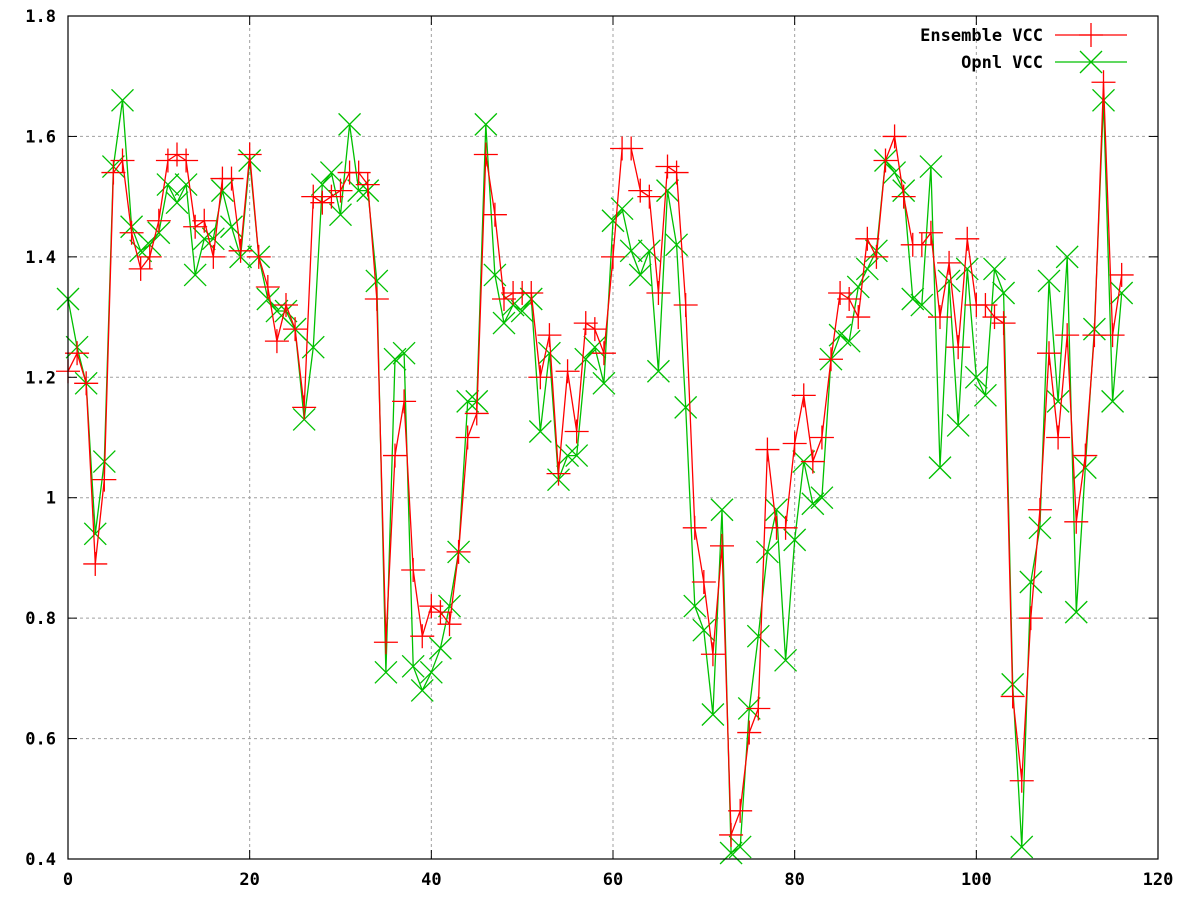  I want to click on y-tick-label: 0.8, so click(40, 619).